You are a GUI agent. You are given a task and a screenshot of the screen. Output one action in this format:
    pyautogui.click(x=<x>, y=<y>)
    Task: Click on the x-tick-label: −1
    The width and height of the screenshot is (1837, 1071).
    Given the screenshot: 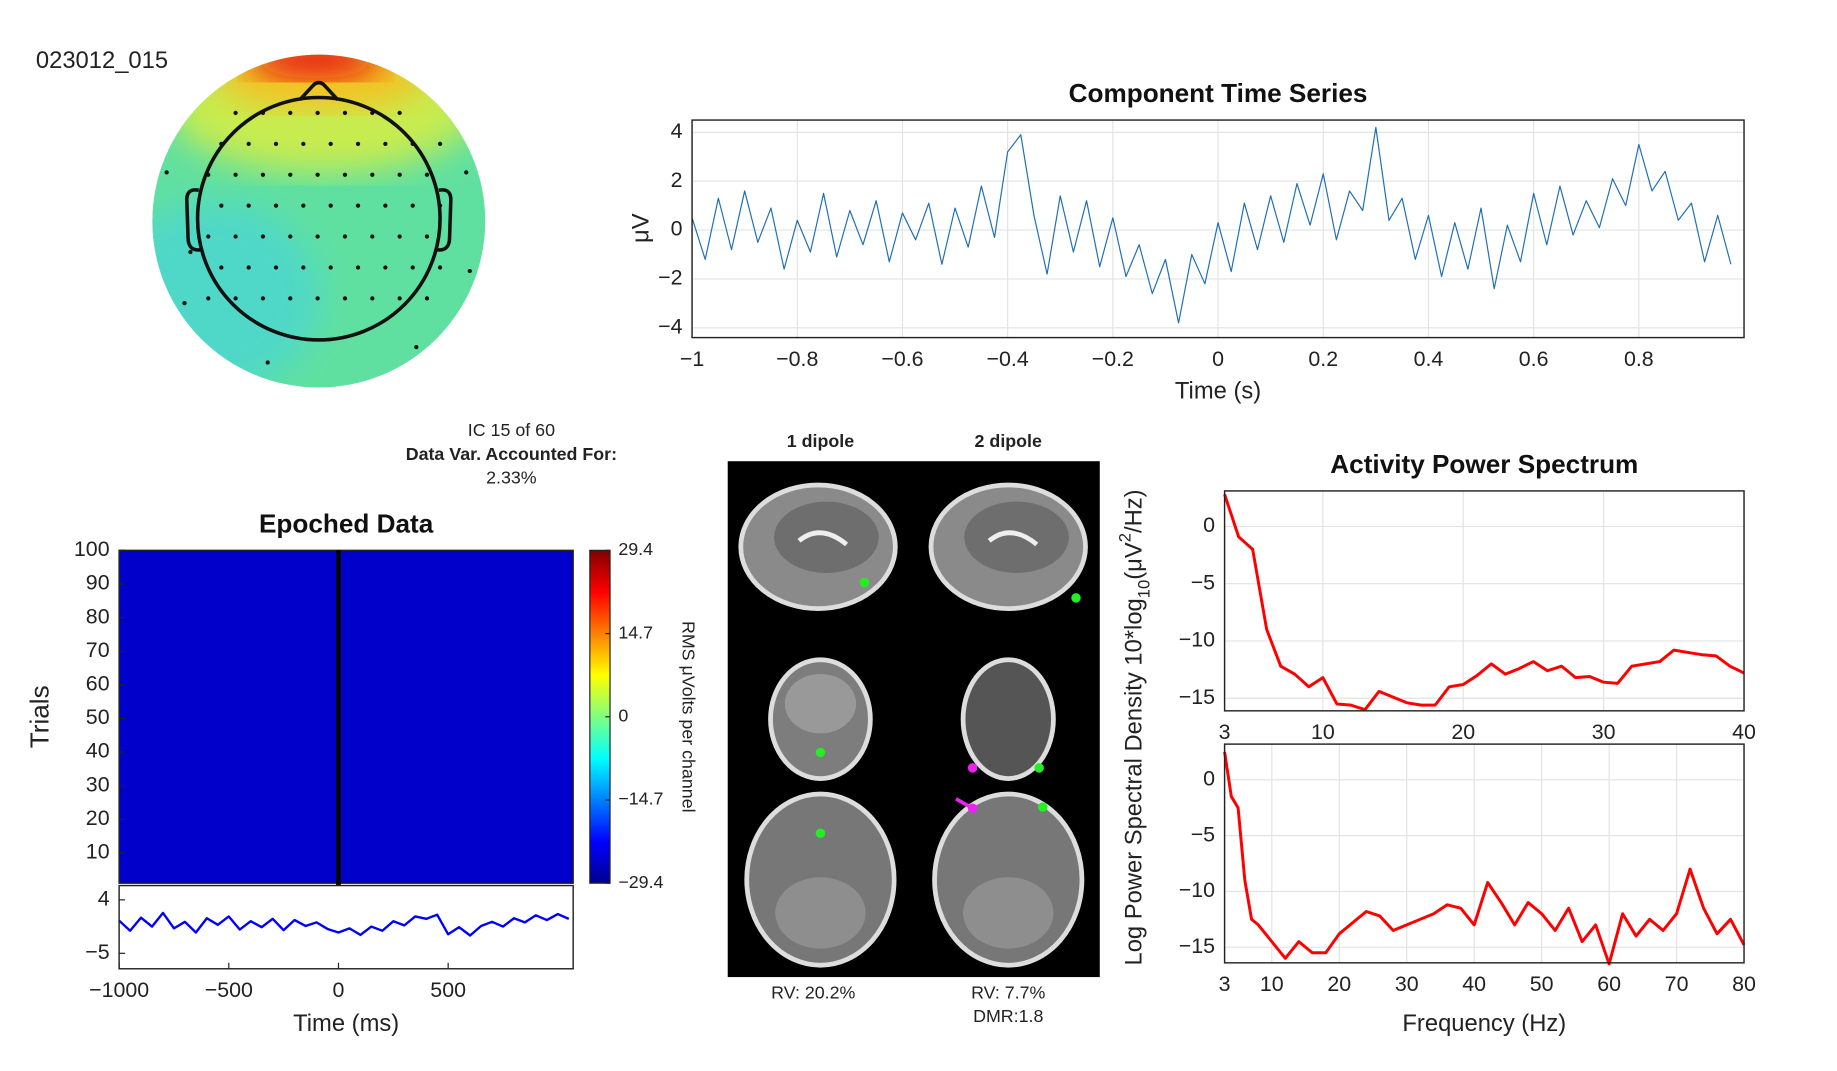 What is the action you would take?
    pyautogui.click(x=692, y=359)
    